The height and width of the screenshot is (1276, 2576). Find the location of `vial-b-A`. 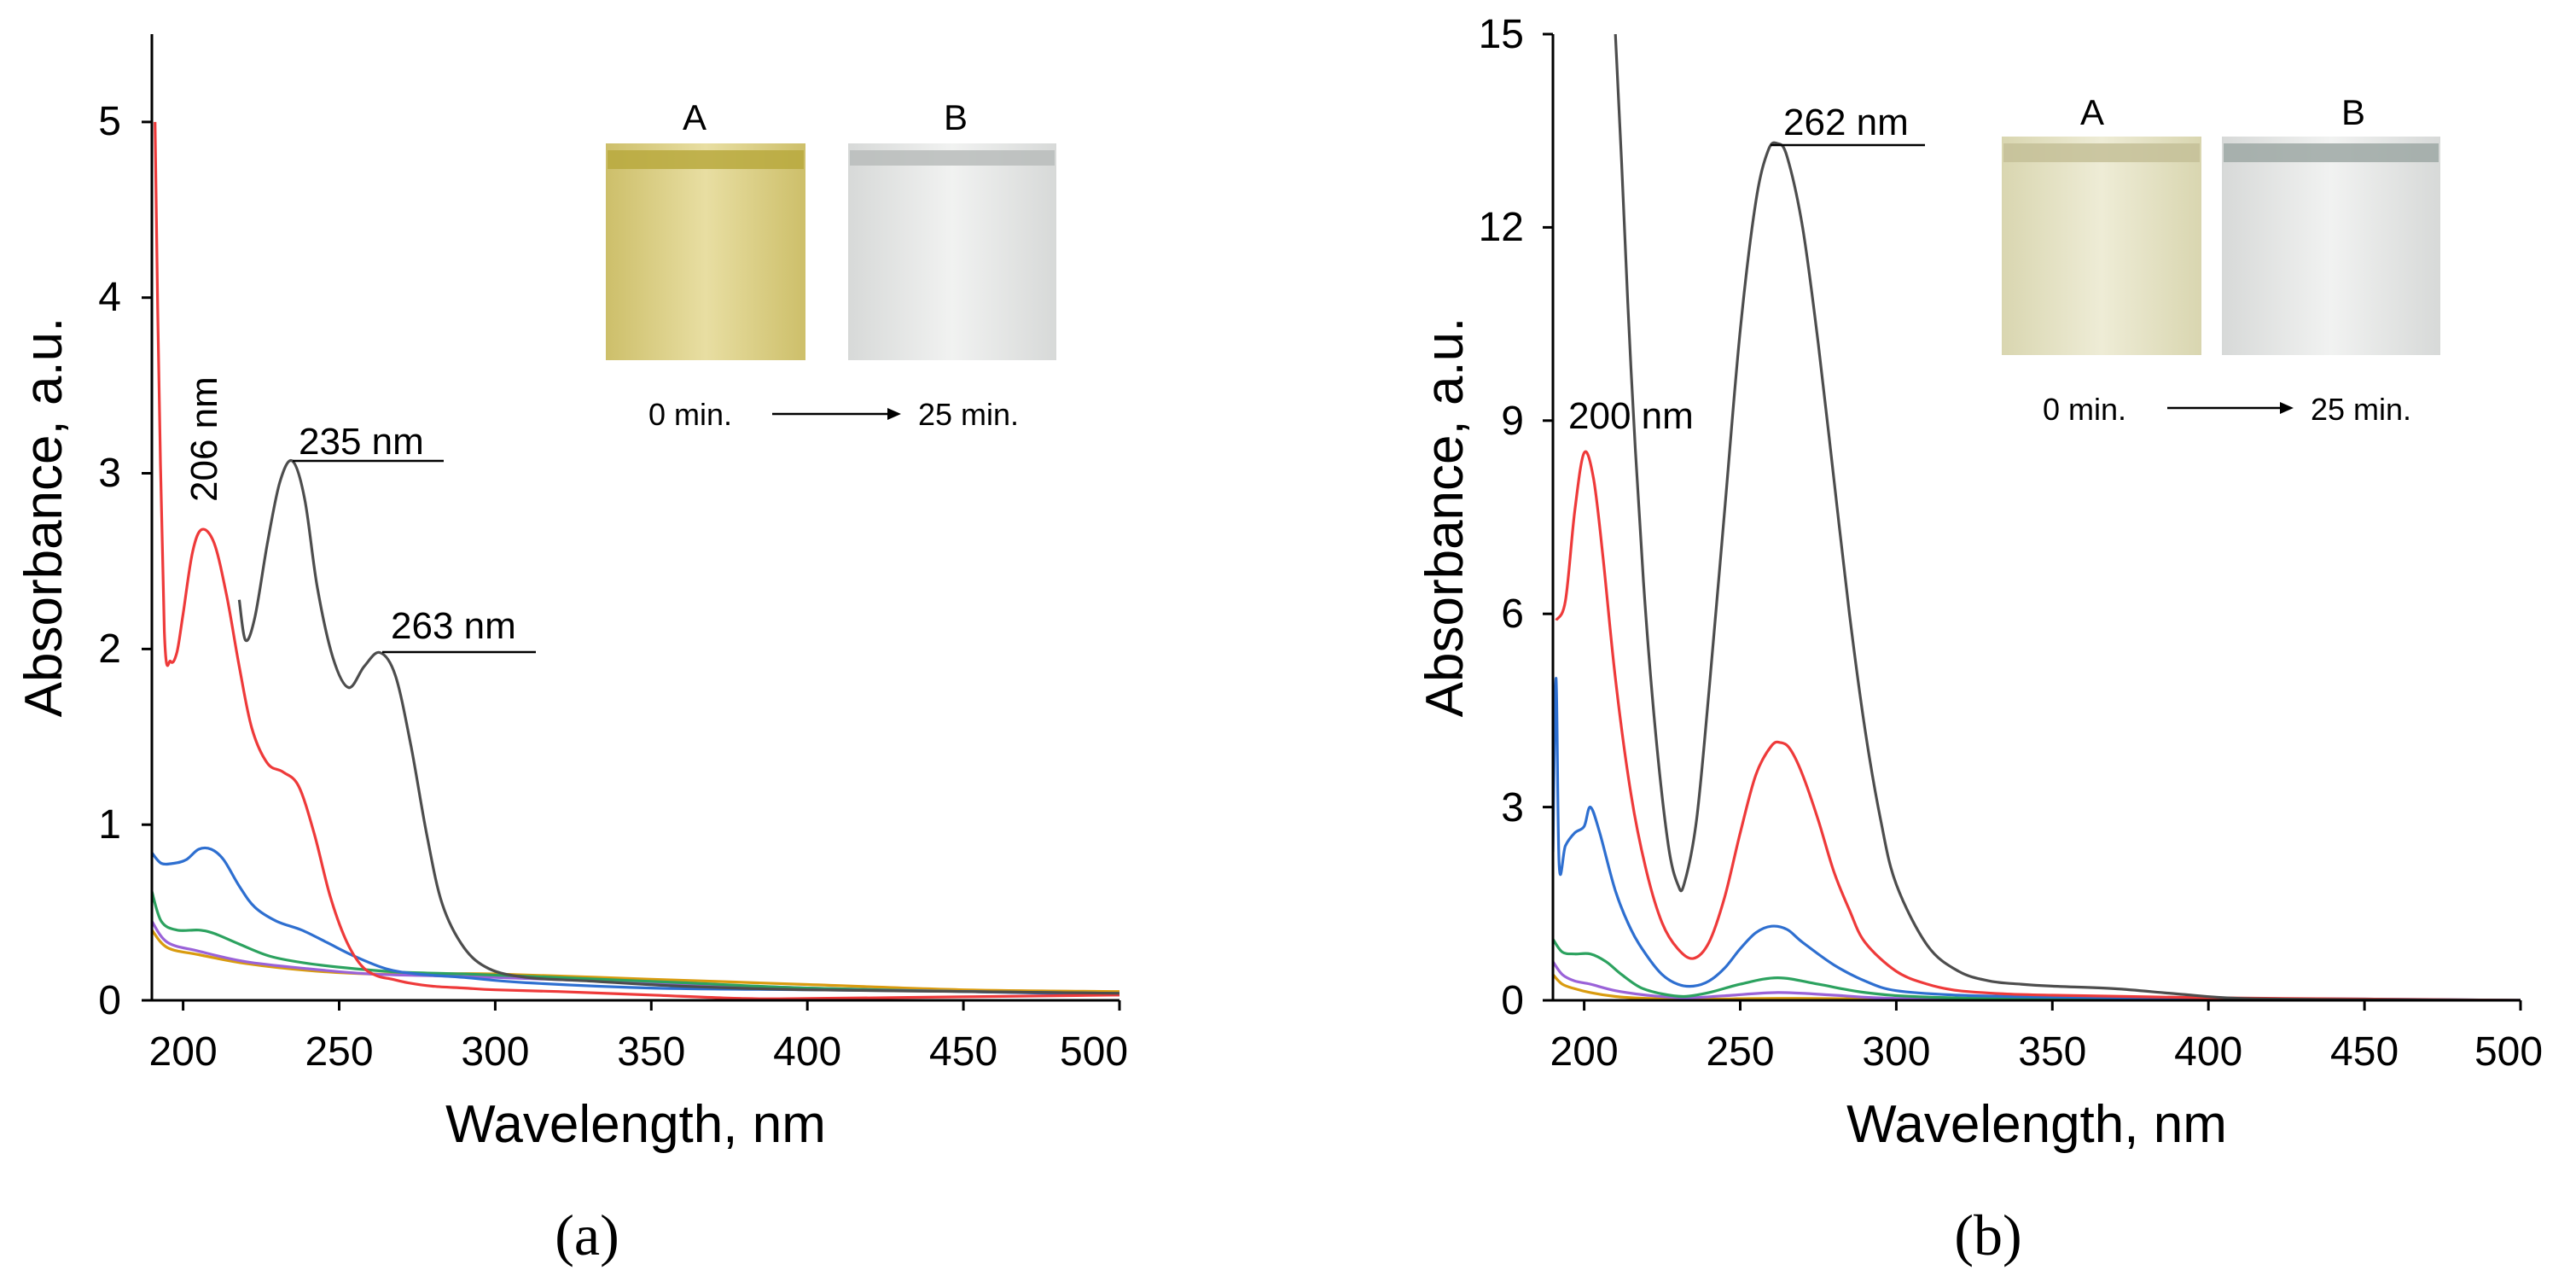

vial-b-A is located at coordinates (2101, 246).